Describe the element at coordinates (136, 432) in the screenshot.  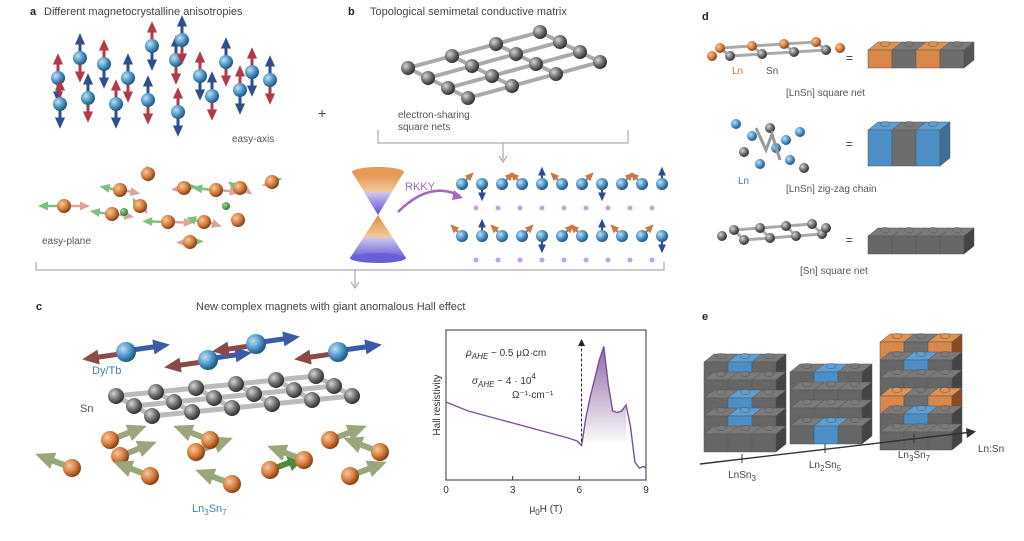
I see `ln-spin-head` at that location.